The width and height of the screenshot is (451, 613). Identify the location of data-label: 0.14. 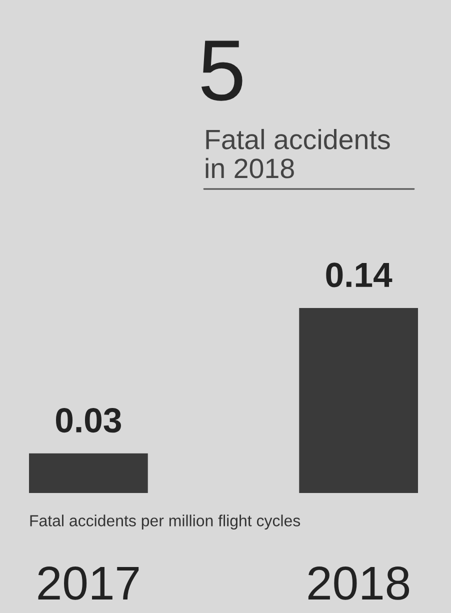
(359, 275).